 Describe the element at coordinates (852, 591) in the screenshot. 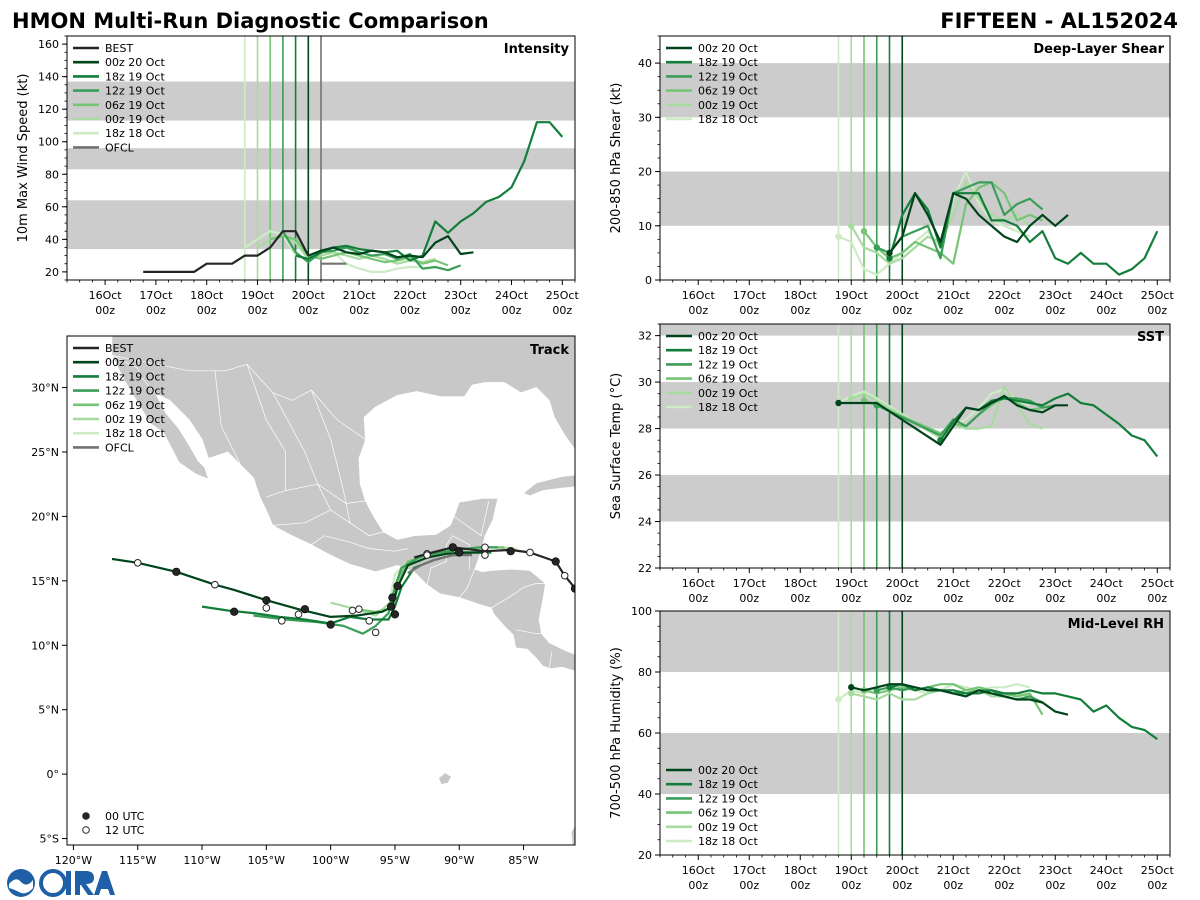

I see `sst-x-tick-label: 19Oct 00z` at that location.